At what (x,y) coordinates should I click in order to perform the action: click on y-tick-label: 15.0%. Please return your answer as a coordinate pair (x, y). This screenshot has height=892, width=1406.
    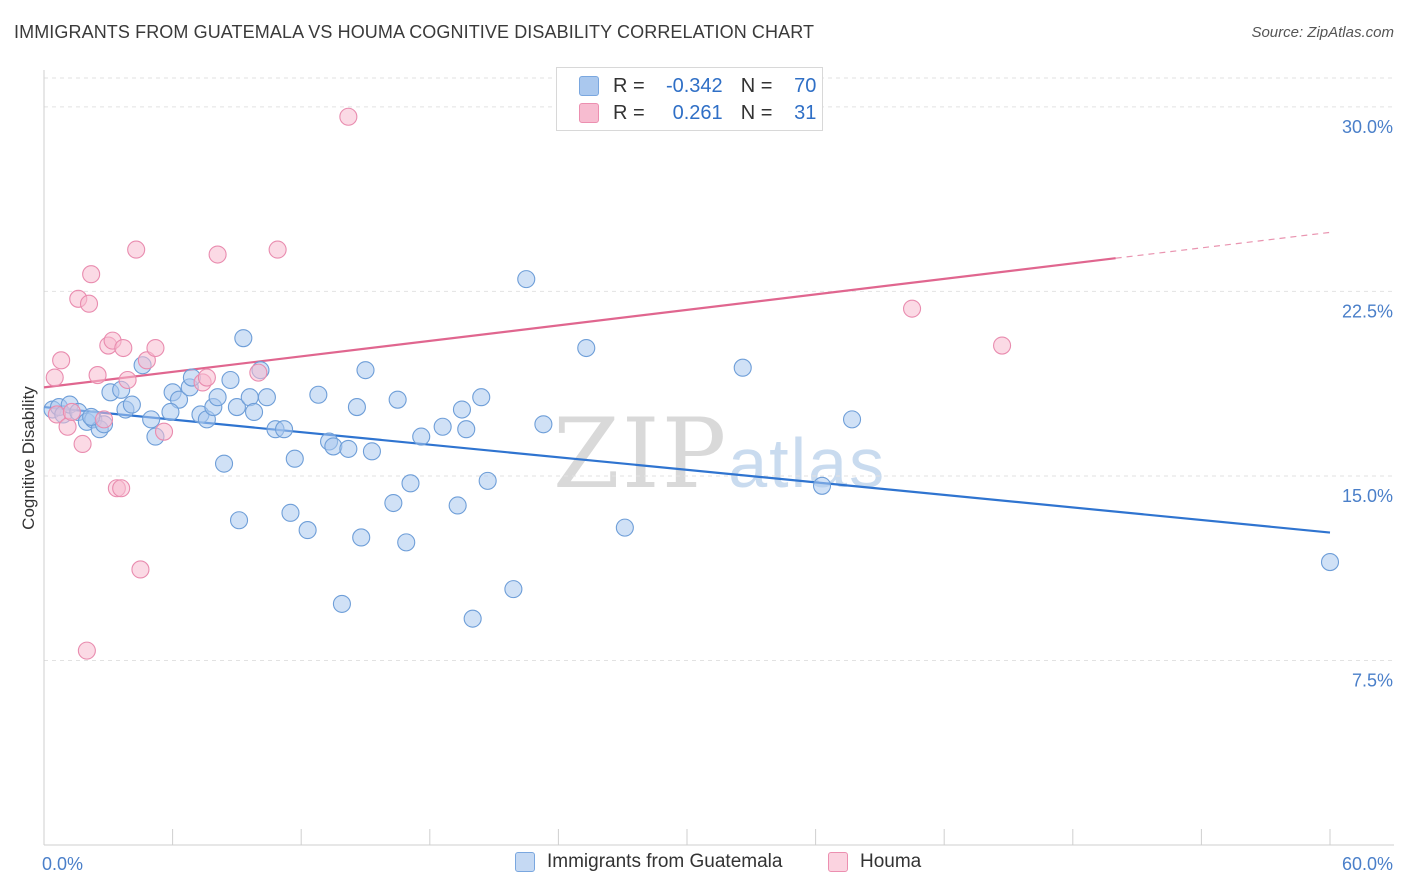
    Looking at the image, I should click on (1367, 496).